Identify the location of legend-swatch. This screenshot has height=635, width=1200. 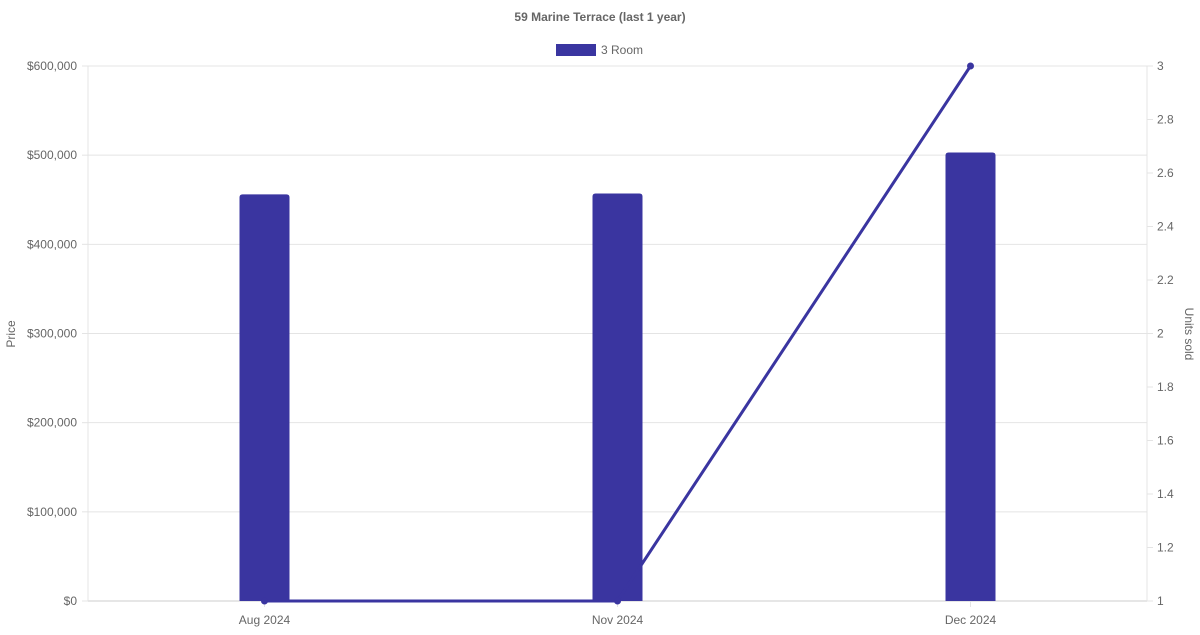
(576, 50).